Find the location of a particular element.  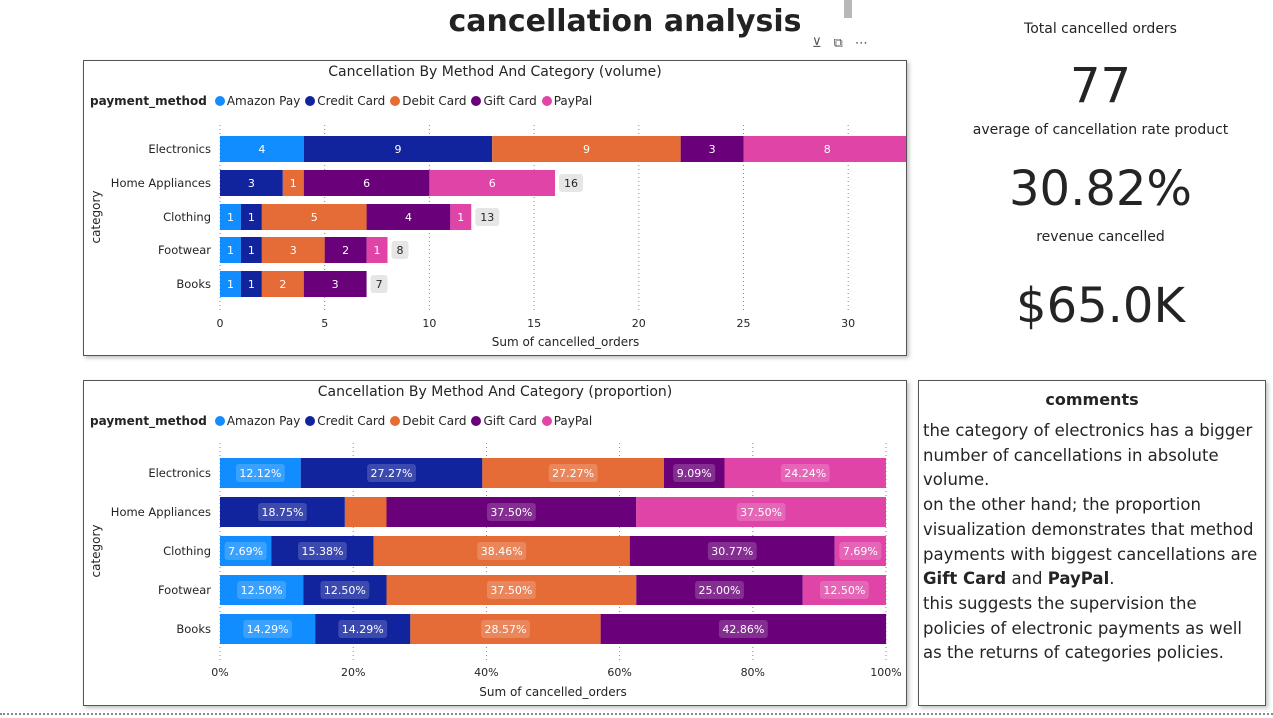

kpi-revenue-value-wrap: $65.0K is located at coordinates (1100, 306).